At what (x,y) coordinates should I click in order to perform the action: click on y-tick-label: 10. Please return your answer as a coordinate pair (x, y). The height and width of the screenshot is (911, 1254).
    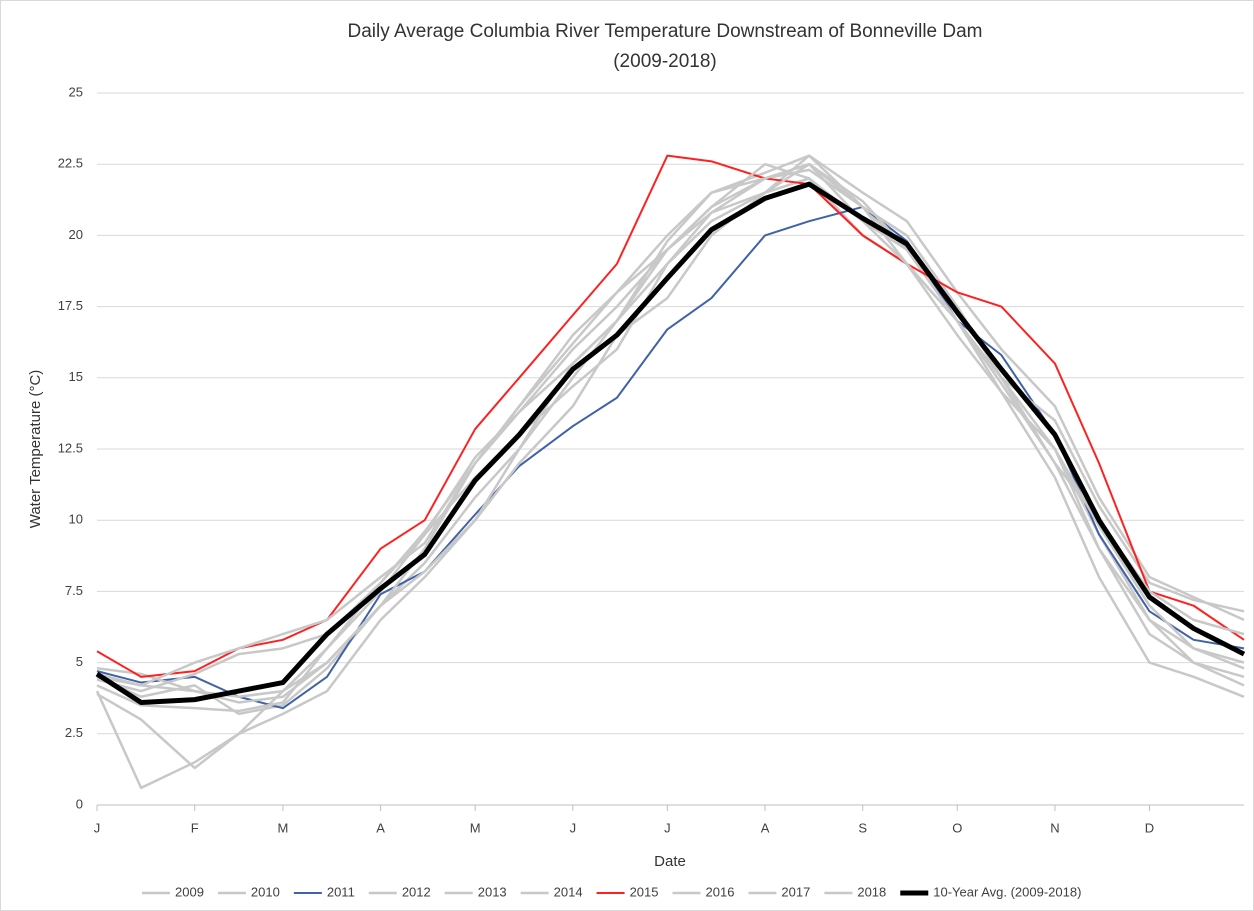
    Looking at the image, I should click on (76, 519).